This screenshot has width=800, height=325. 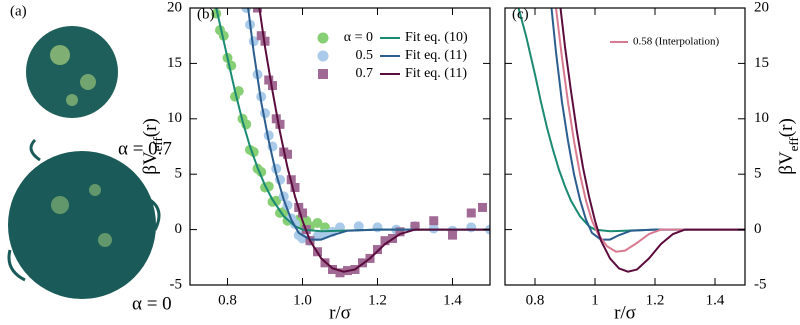 I want to click on panel-label: (a), so click(x=18, y=11).